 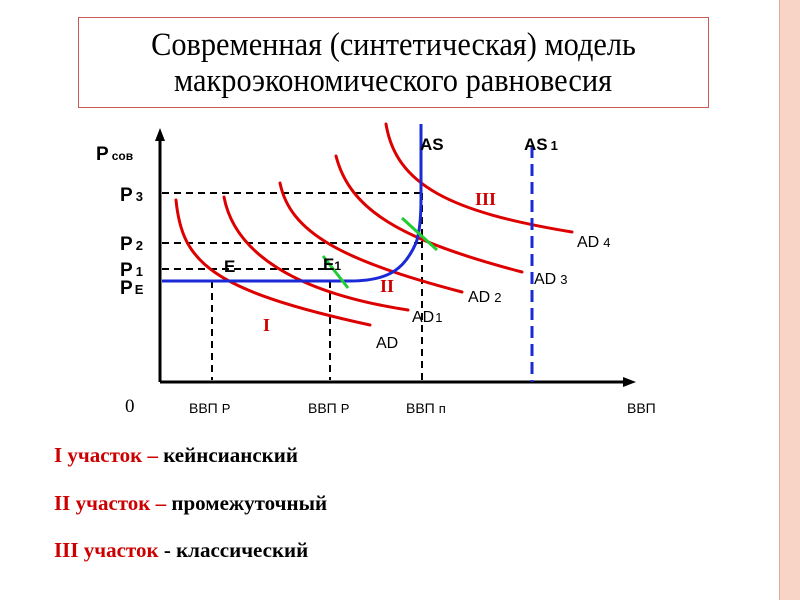 What do you see at coordinates (541, 144) in the screenshot?
I see `as1-label: AS 1` at bounding box center [541, 144].